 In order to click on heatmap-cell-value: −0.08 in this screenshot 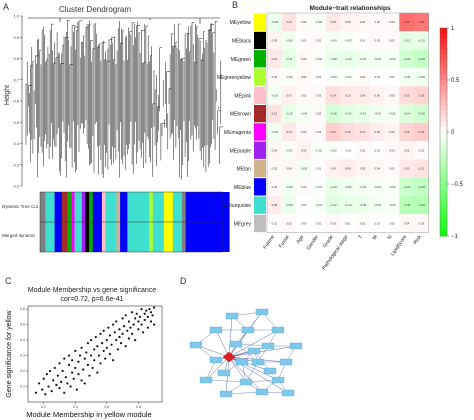, I will do `click(363, 205)`.